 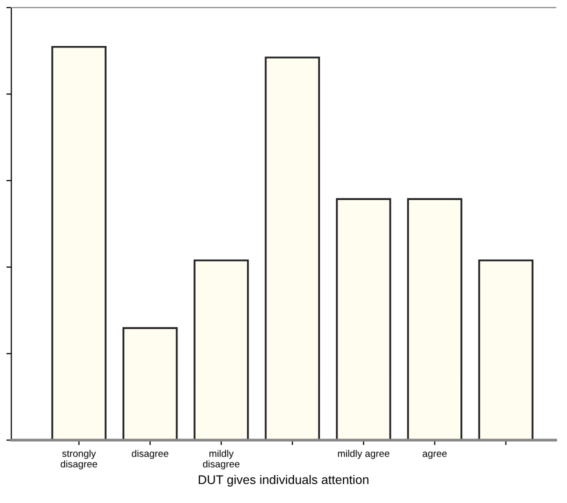 I want to click on x-tick-label: mildly agree, so click(x=364, y=454).